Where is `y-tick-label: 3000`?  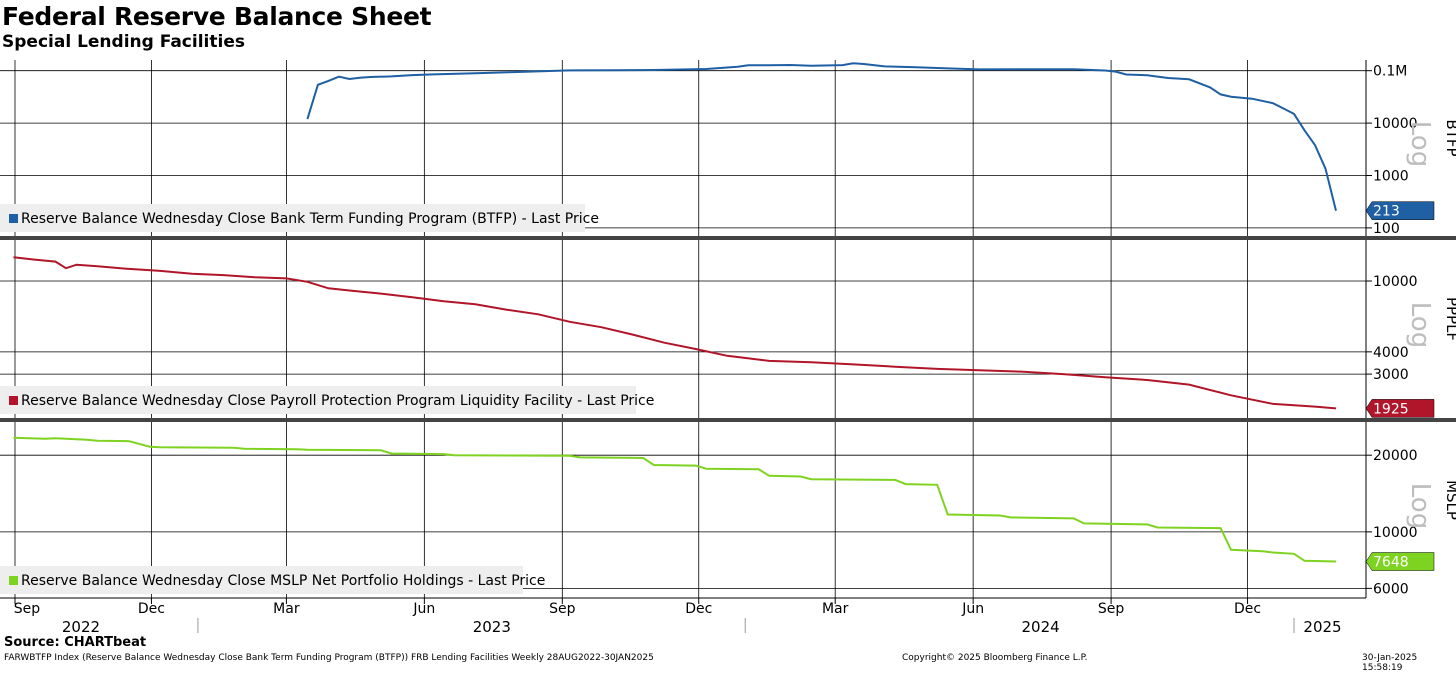 y-tick-label: 3000 is located at coordinates (1391, 375).